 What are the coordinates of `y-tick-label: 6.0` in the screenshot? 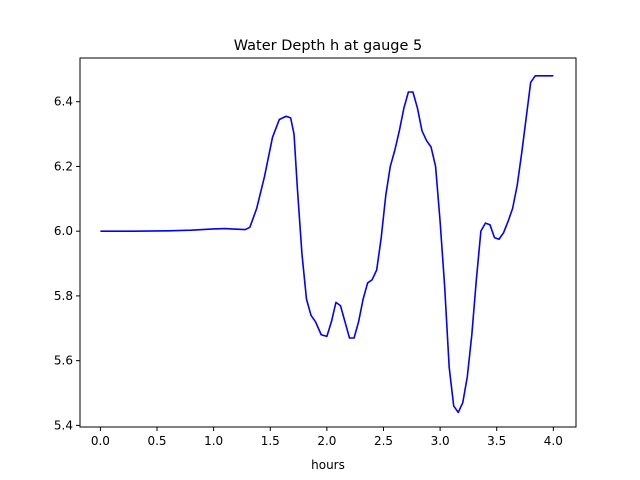 It's located at (63, 231).